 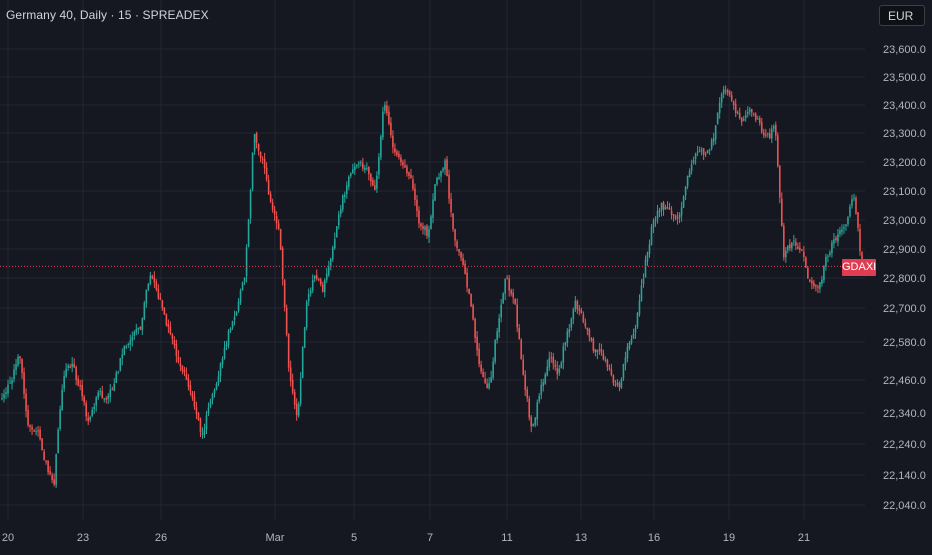 I want to click on time-axis: 20 23 26 Mar 5 7 11 13 16 19 21, so click(x=406, y=538).